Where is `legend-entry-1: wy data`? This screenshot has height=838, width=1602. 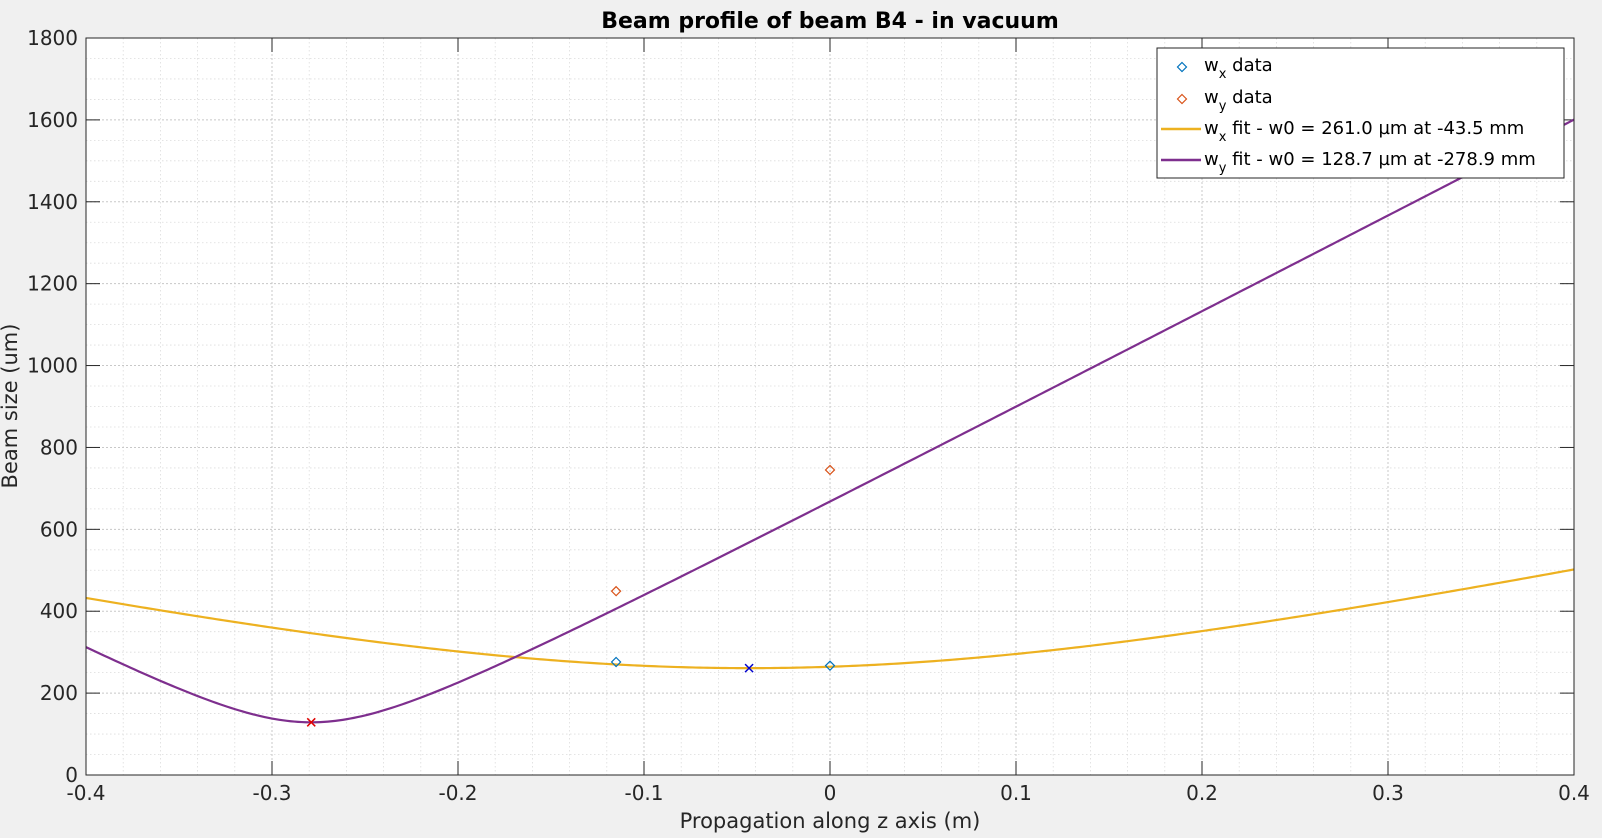 legend-entry-1: wy data is located at coordinates (1238, 100).